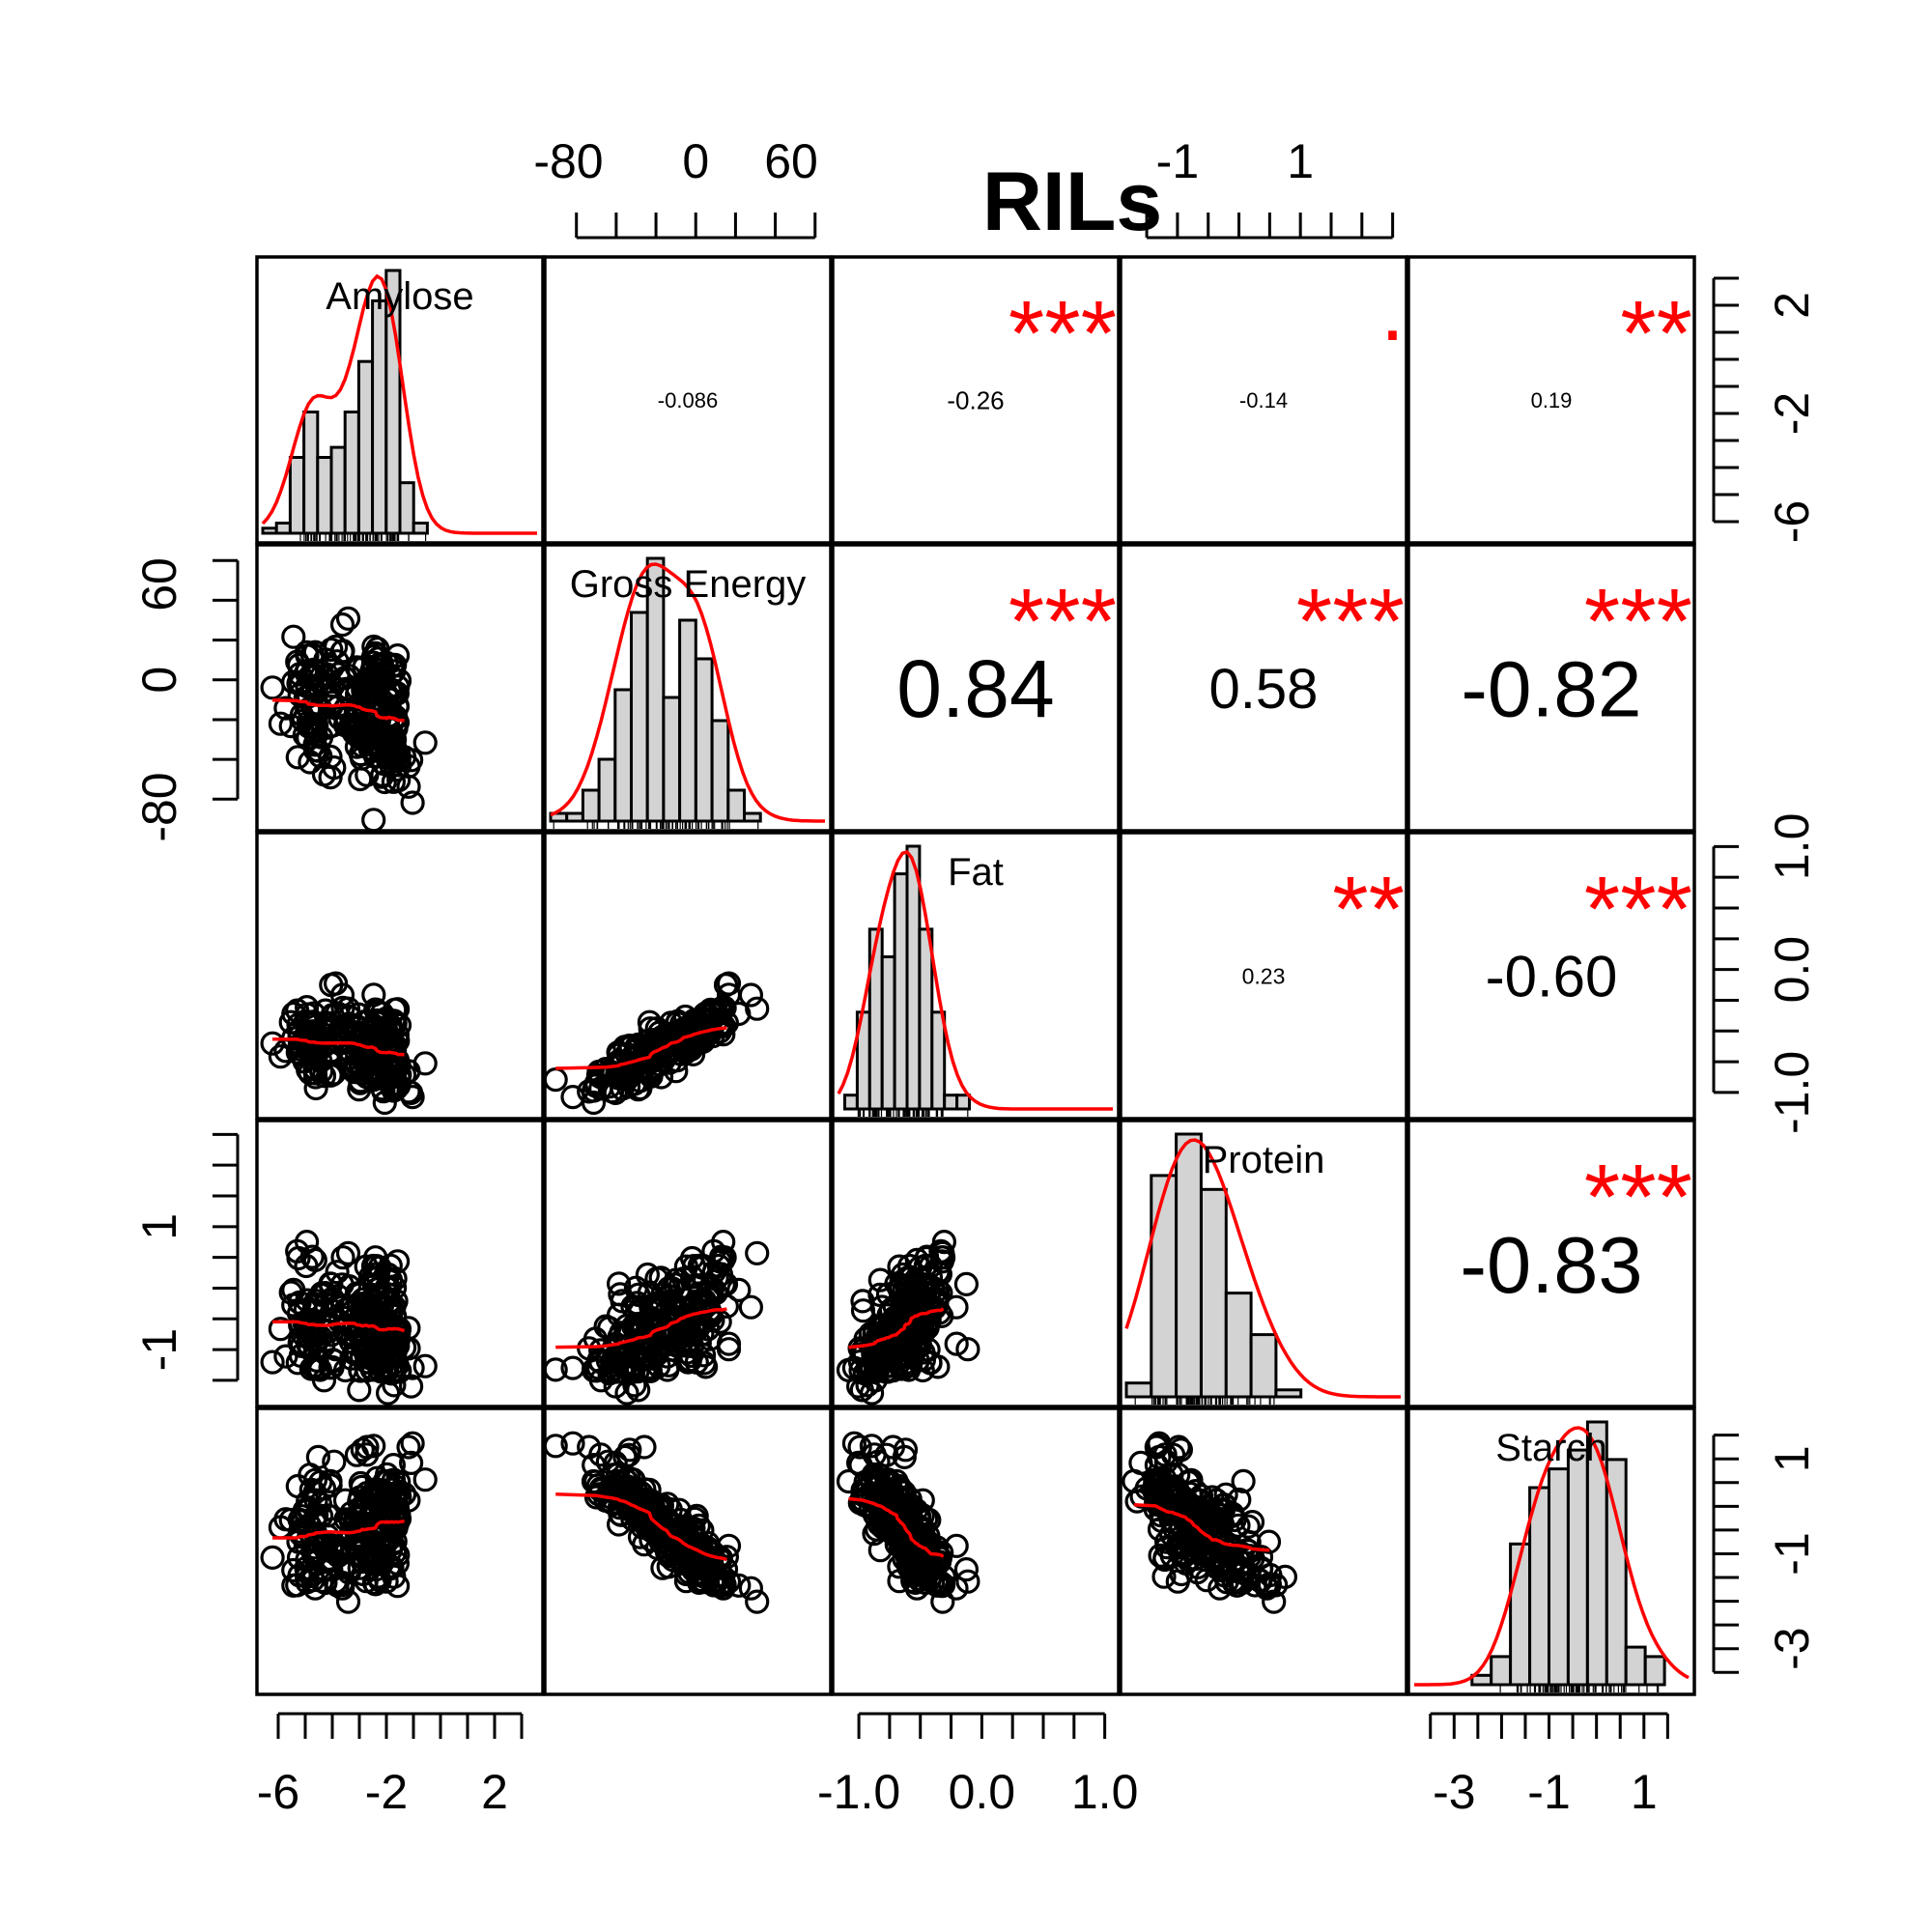  I want to click on panel-amylose-vs-gross-energy: -0.086, so click(688, 400).